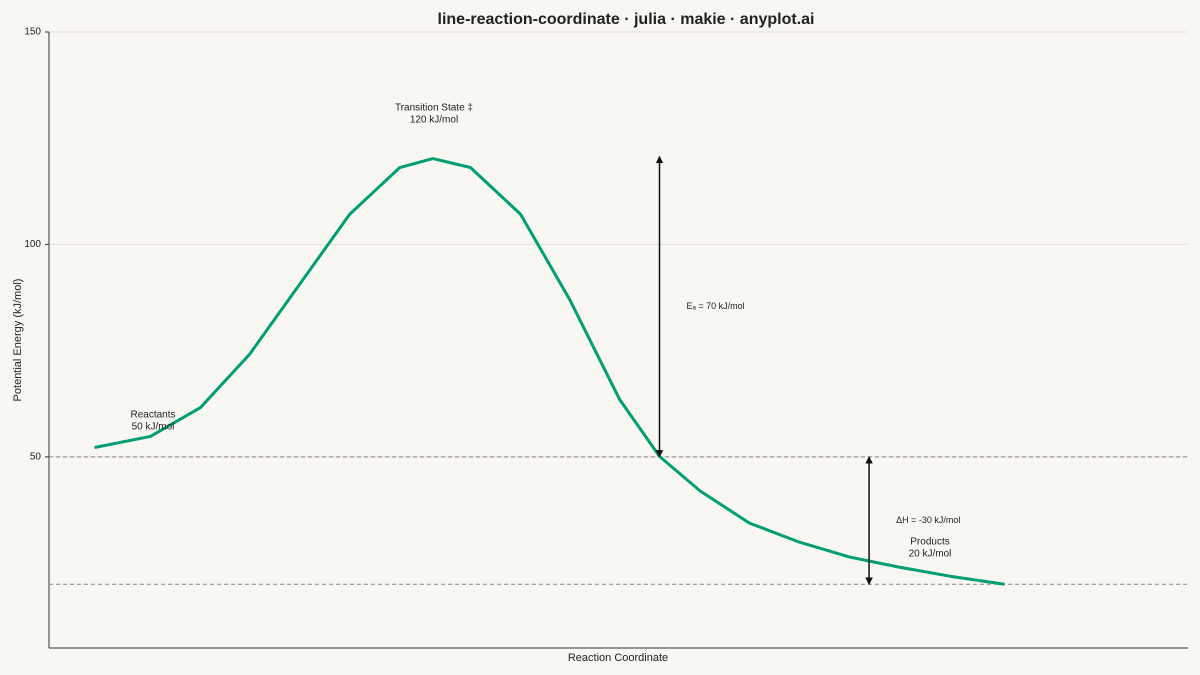 This screenshot has width=1200, height=675. I want to click on annotation: Transition State ‡, so click(434, 108).